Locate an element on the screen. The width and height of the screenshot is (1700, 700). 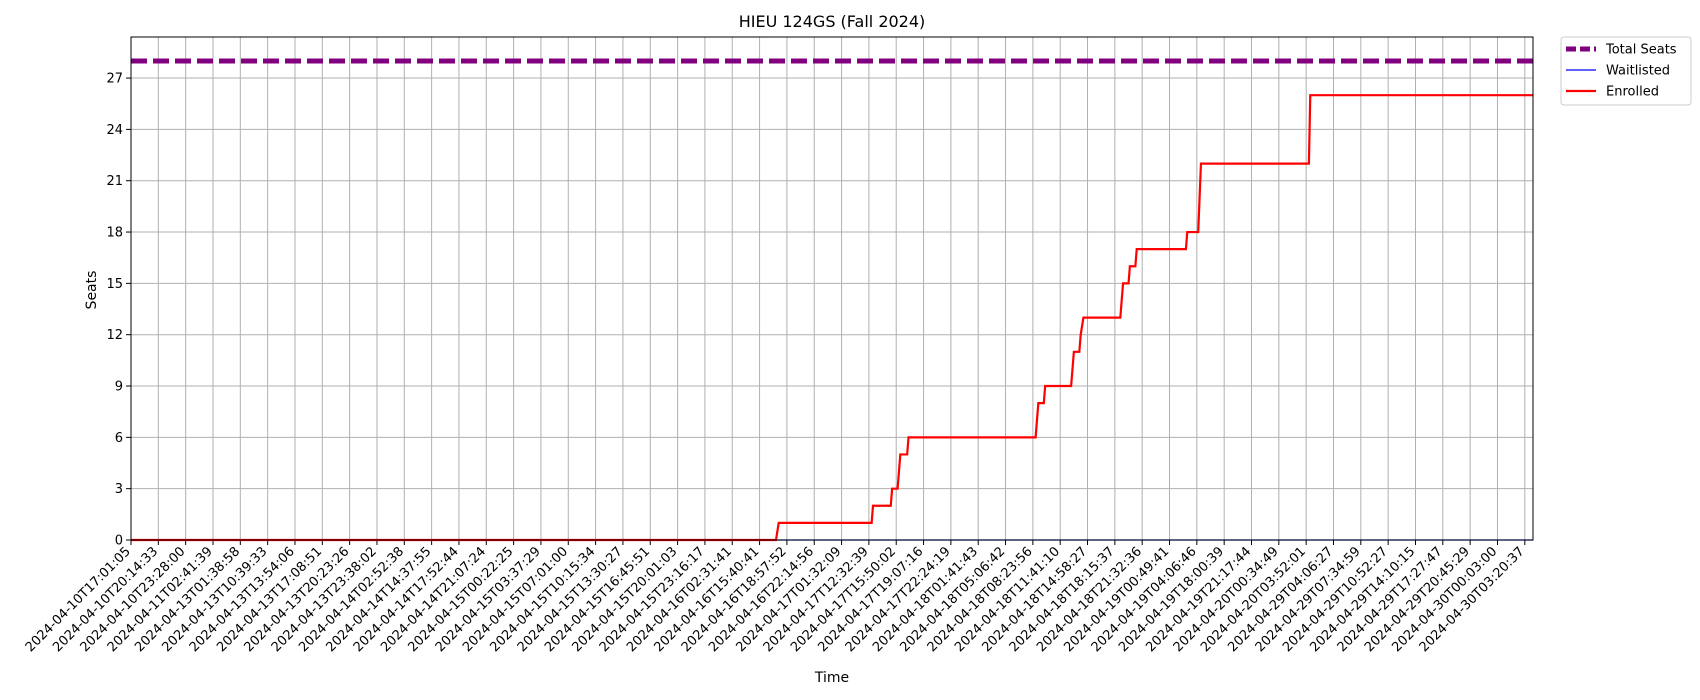
y-tick-label: 3 is located at coordinates (119, 489).